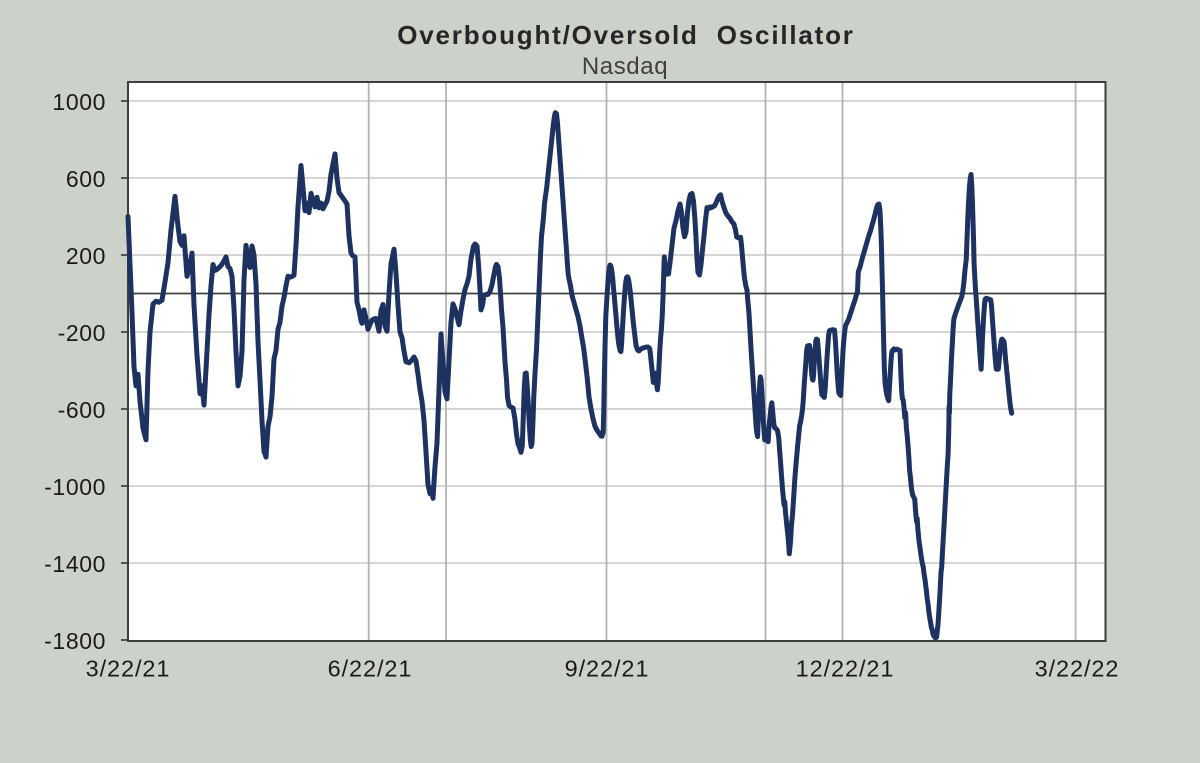 Image resolution: width=1200 pixels, height=763 pixels. I want to click on svg-text: -1800, so click(75, 641).